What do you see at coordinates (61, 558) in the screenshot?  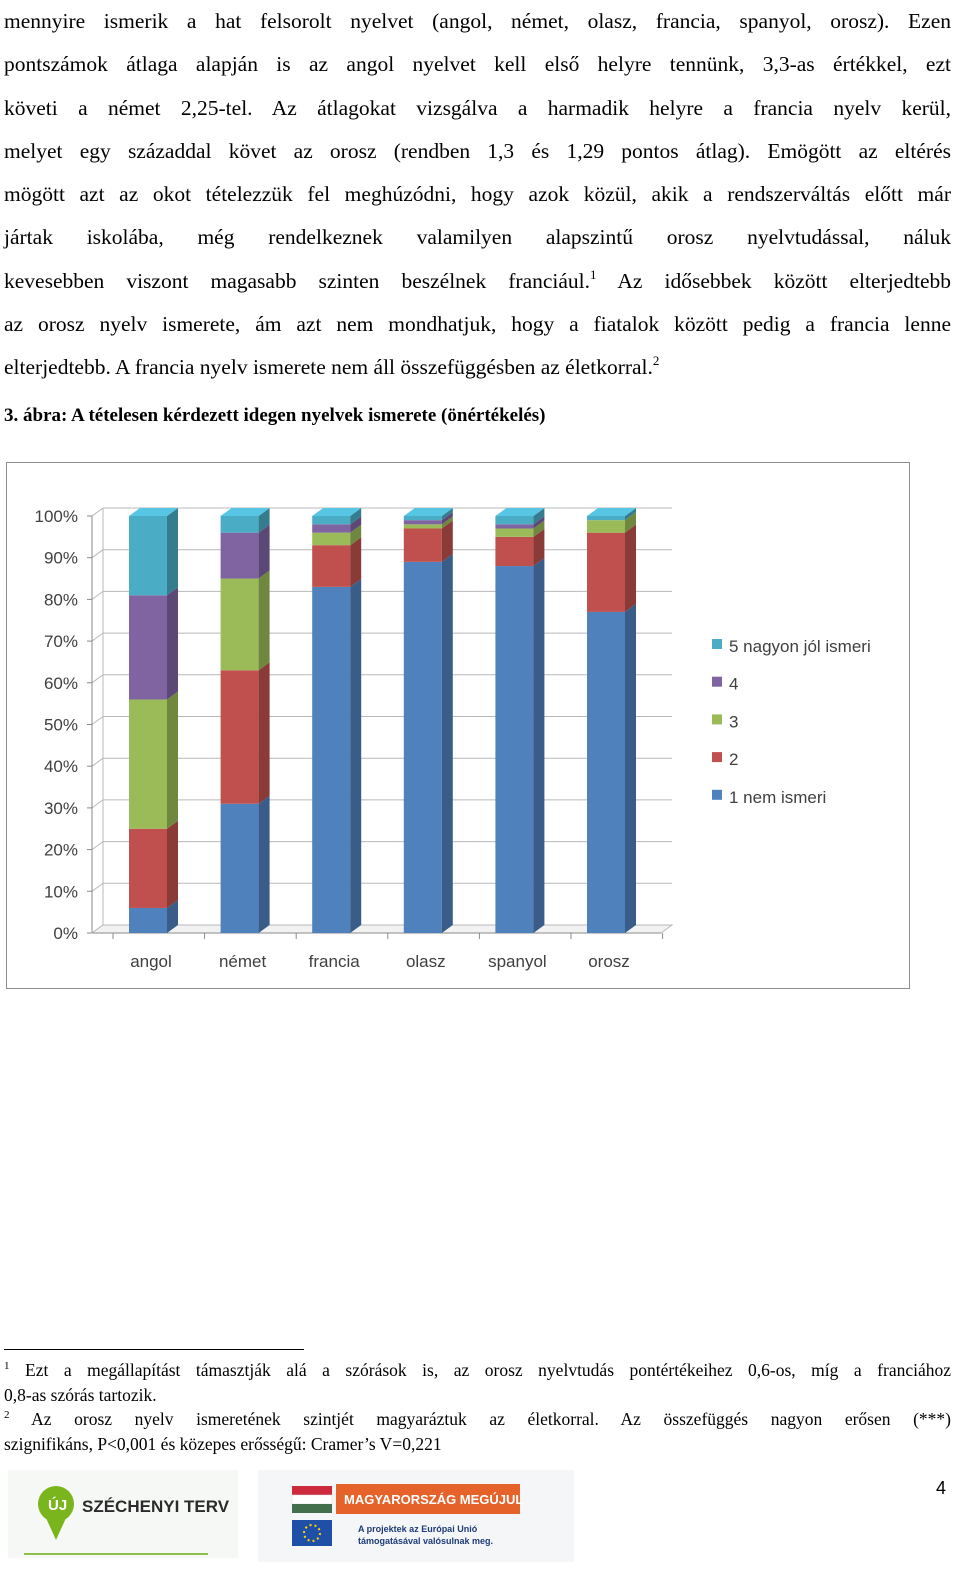 I see `y-tick-label: 90%` at bounding box center [61, 558].